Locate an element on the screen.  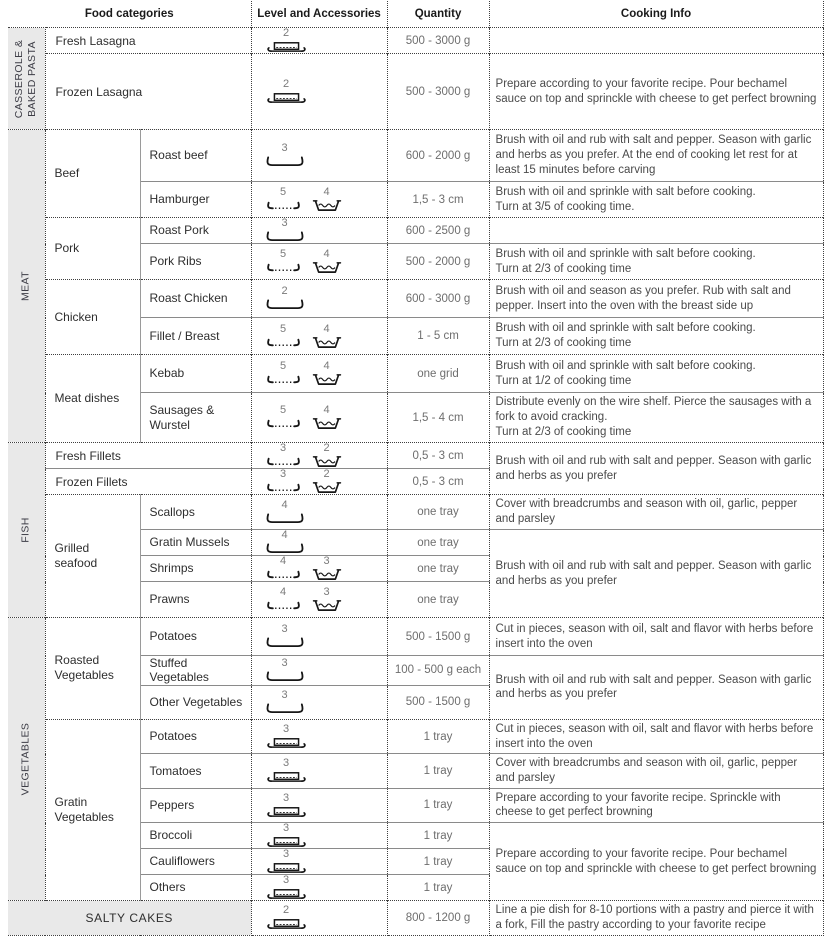
table-row: Cauliflowers 3 1 tray is located at coordinates (415, 861).